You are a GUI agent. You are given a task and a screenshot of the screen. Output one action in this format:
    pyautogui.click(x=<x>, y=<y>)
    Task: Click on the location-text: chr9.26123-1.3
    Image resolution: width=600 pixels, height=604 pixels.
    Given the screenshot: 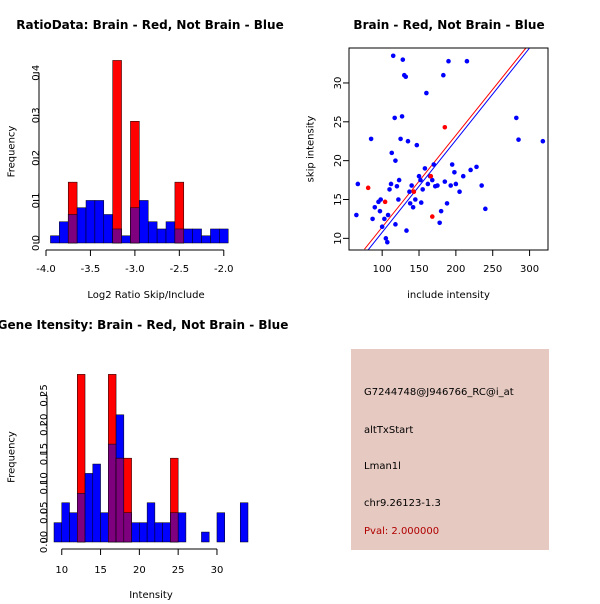 What is the action you would take?
    pyautogui.click(x=402, y=503)
    